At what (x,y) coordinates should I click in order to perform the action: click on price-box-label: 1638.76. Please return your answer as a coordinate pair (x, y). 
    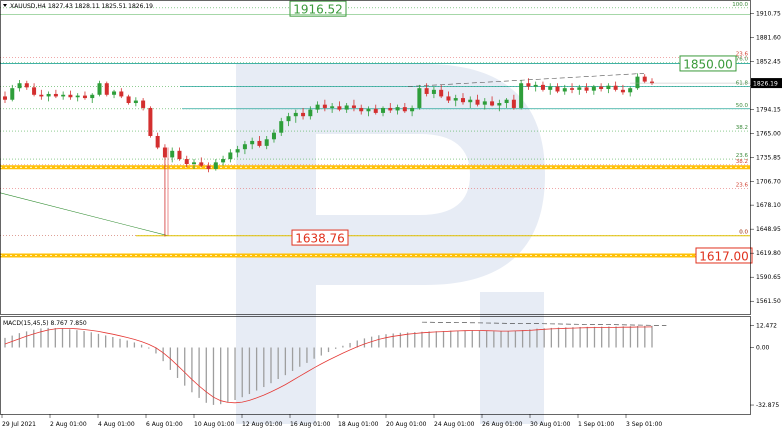
    Looking at the image, I should click on (320, 239).